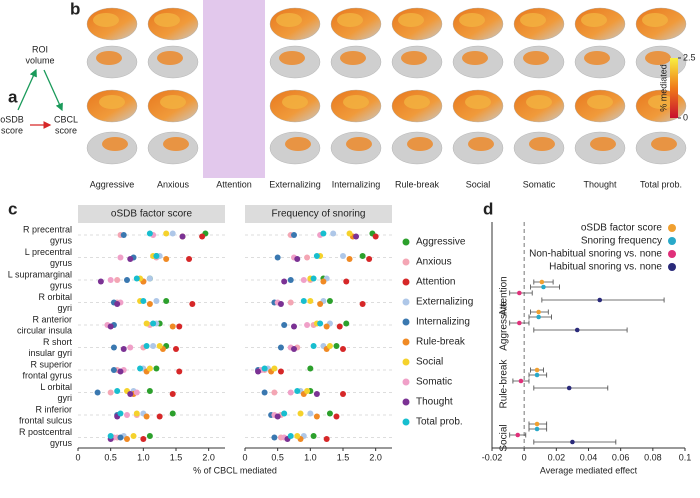 The height and width of the screenshot is (498, 700). I want to click on x-tick-label: 0.06, so click(621, 457).